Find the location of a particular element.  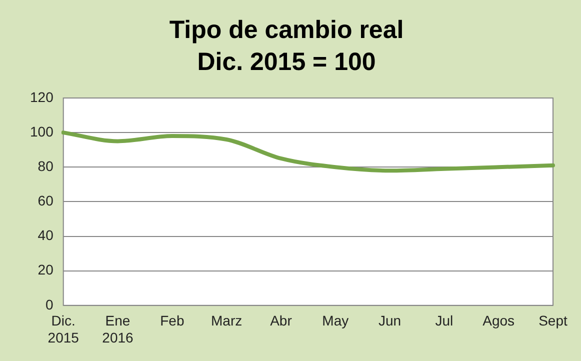

x-tick-label: Agos is located at coordinates (498, 320).